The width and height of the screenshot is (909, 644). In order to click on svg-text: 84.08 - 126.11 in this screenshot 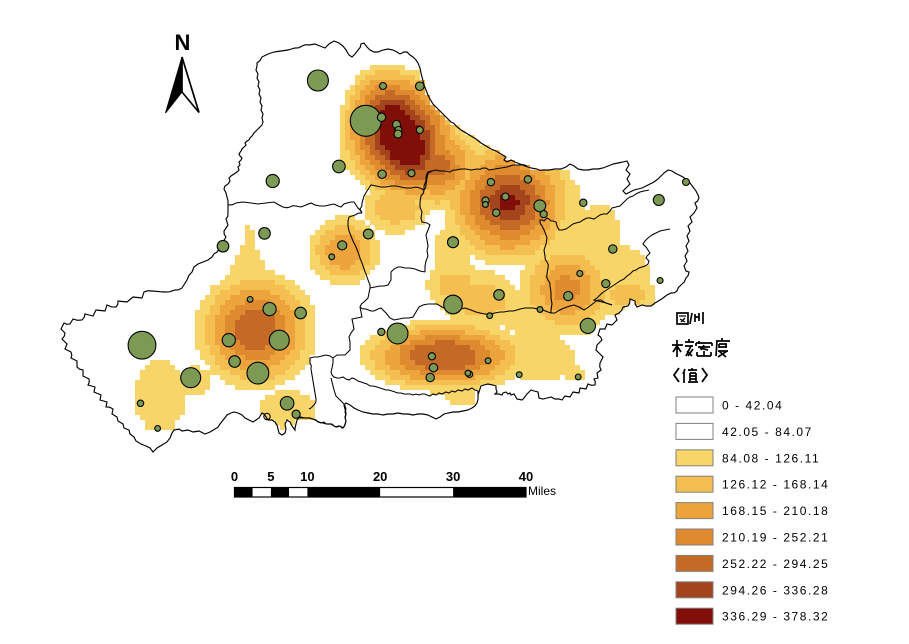, I will do `click(771, 458)`.